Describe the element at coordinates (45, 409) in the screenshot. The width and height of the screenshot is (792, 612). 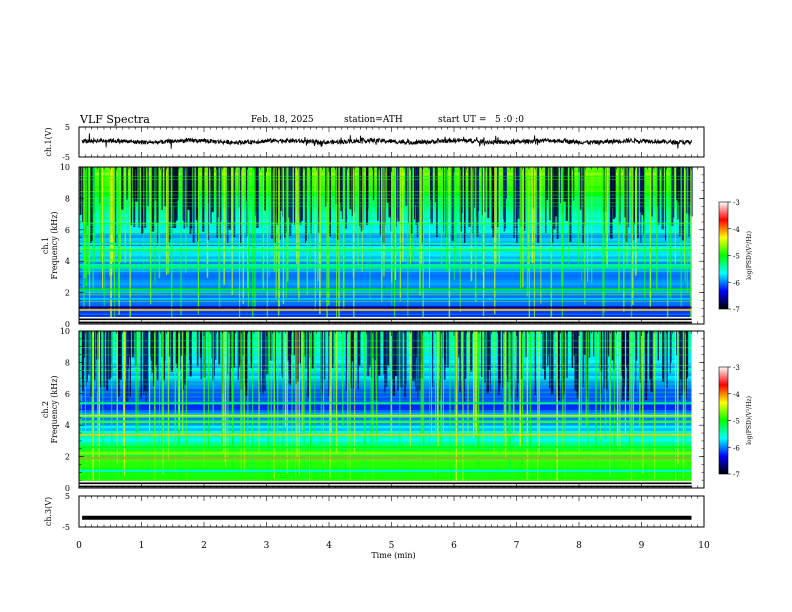
I see `y-axis-channel-label: ch.2` at that location.